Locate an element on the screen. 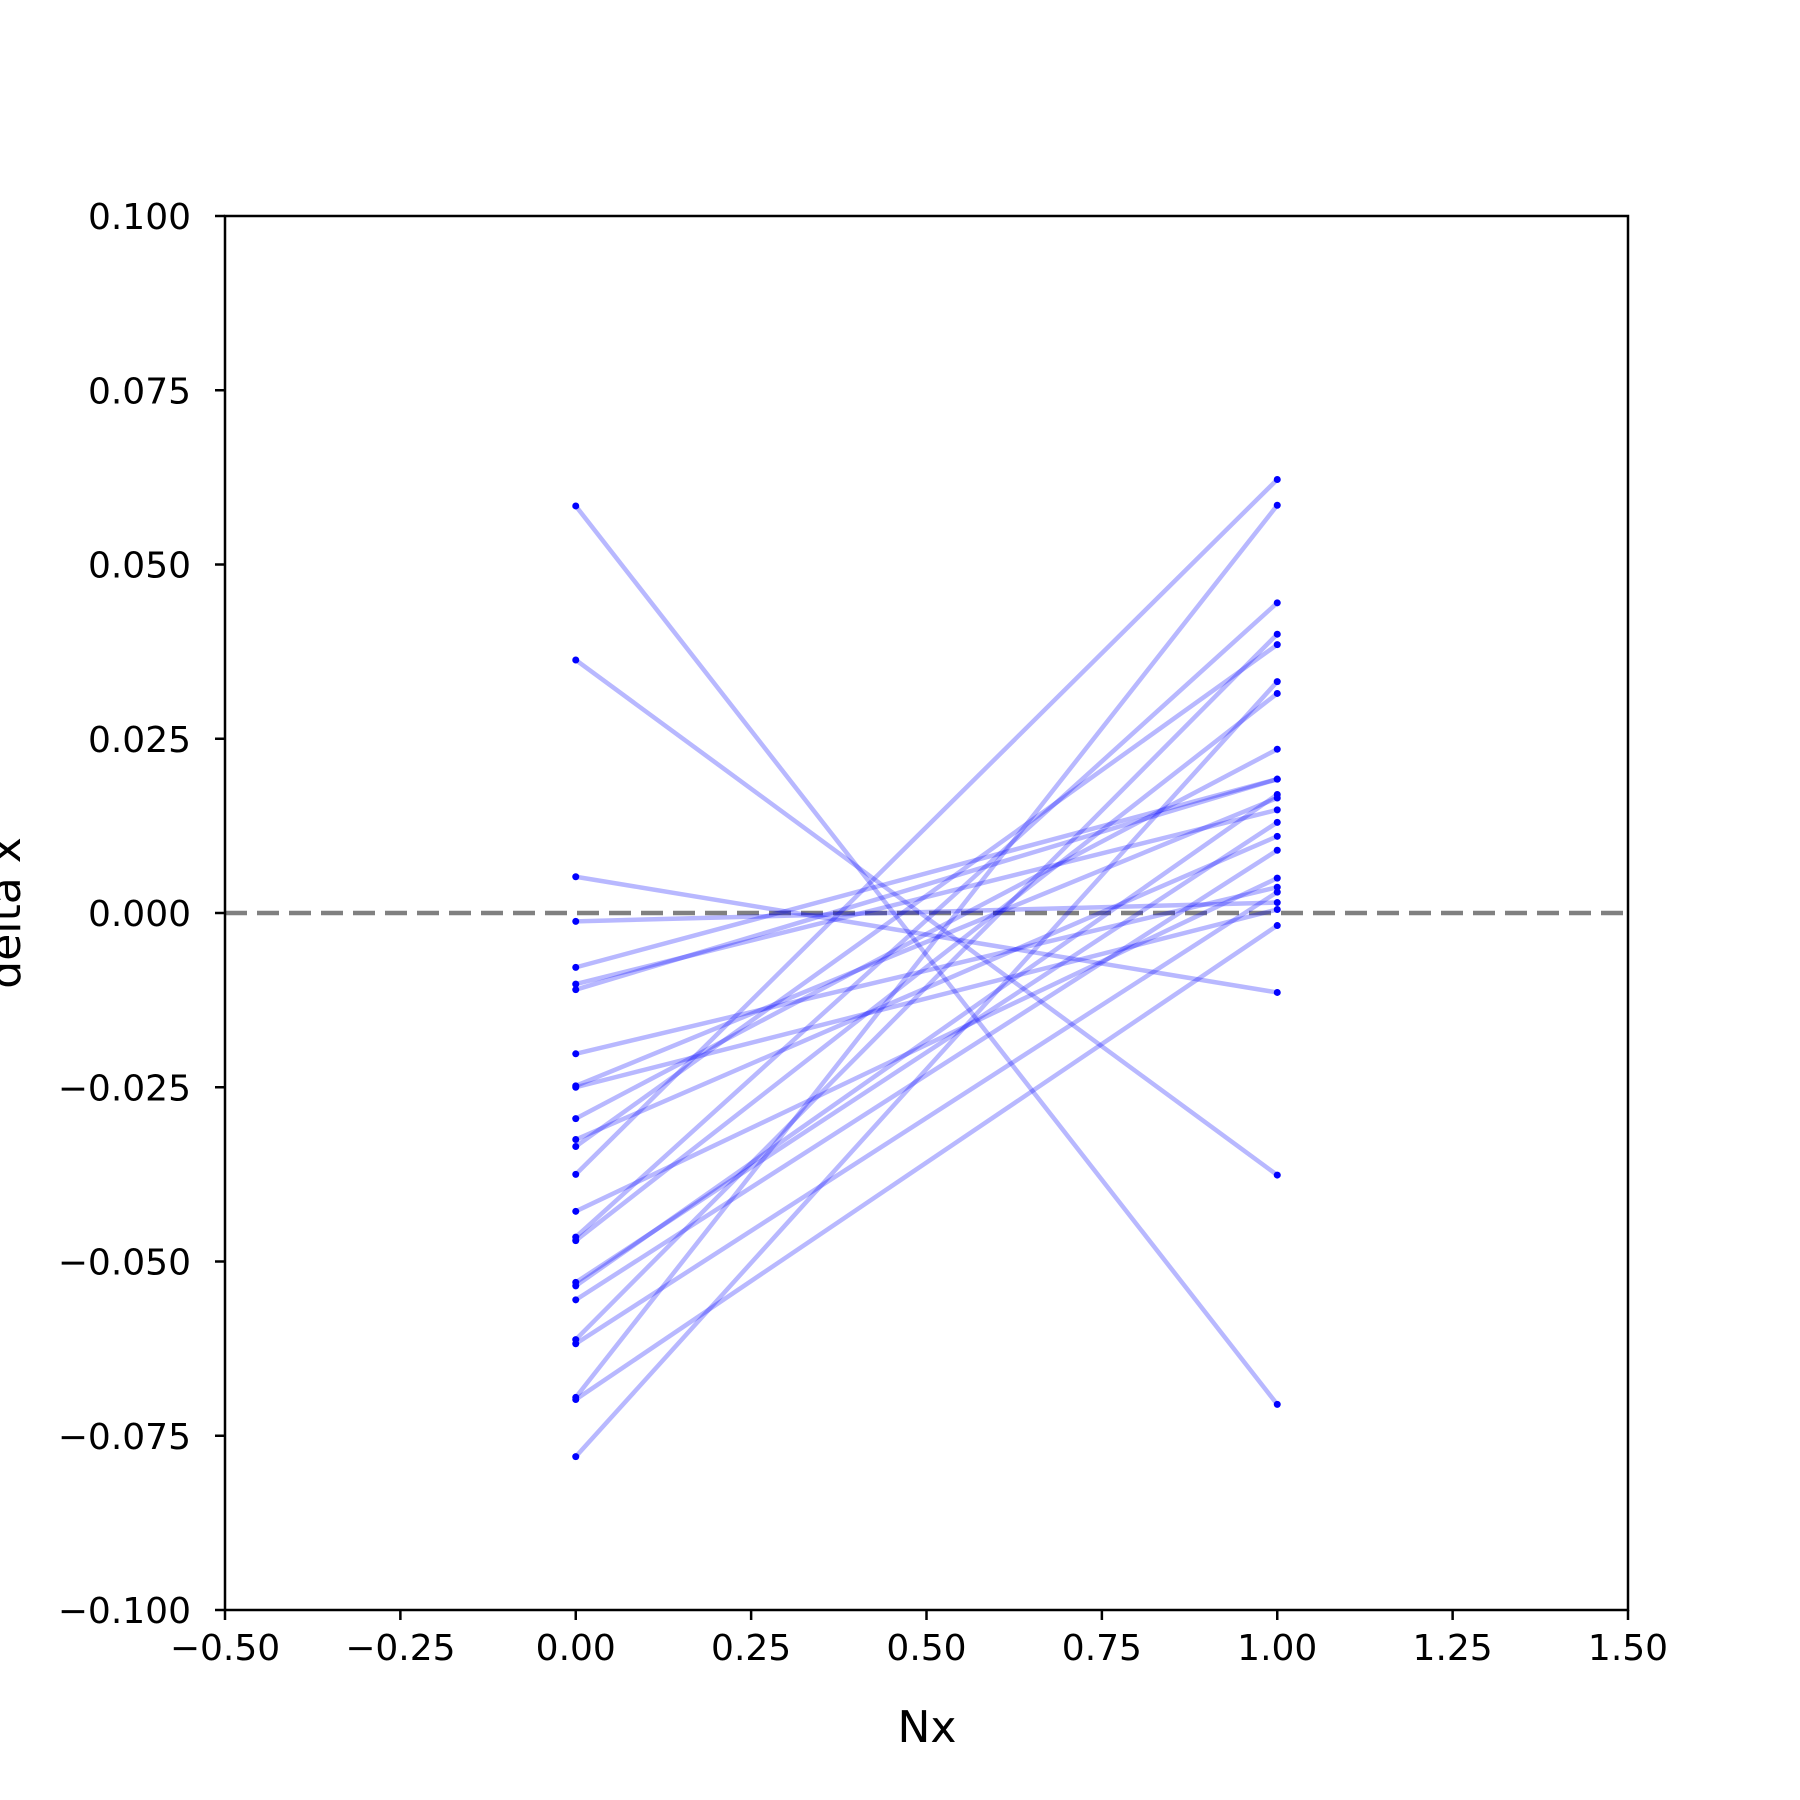 This screenshot has height=1800, width=1800. data-point-10-end is located at coordinates (1277, 910).